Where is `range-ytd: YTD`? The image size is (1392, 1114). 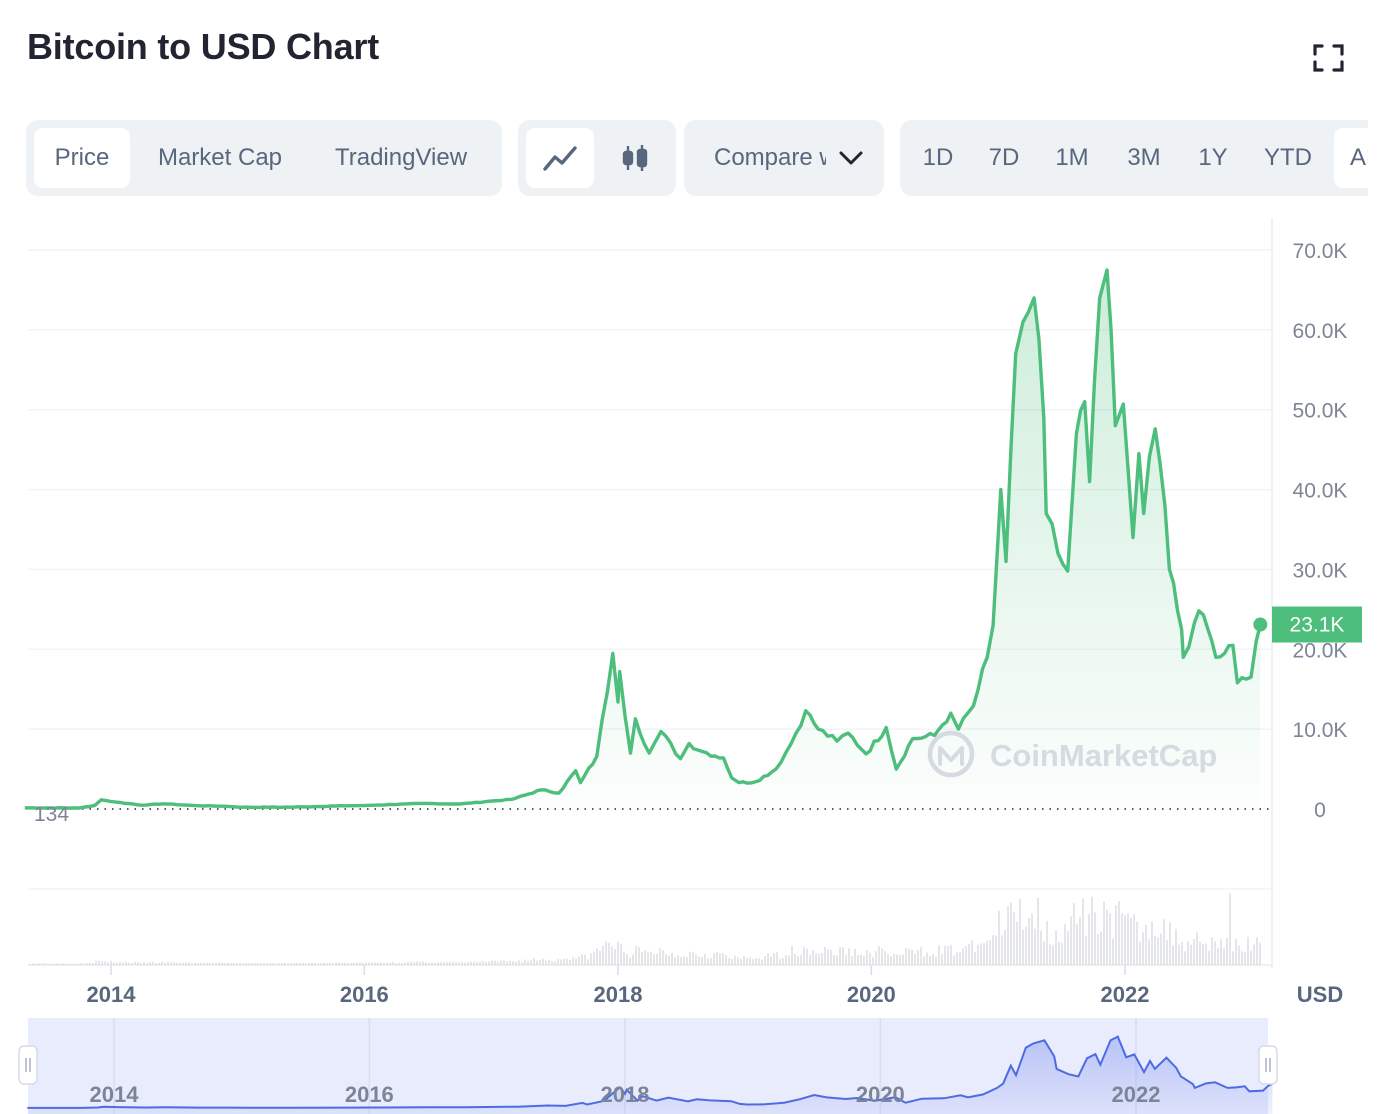
range-ytd: YTD is located at coordinates (1288, 157).